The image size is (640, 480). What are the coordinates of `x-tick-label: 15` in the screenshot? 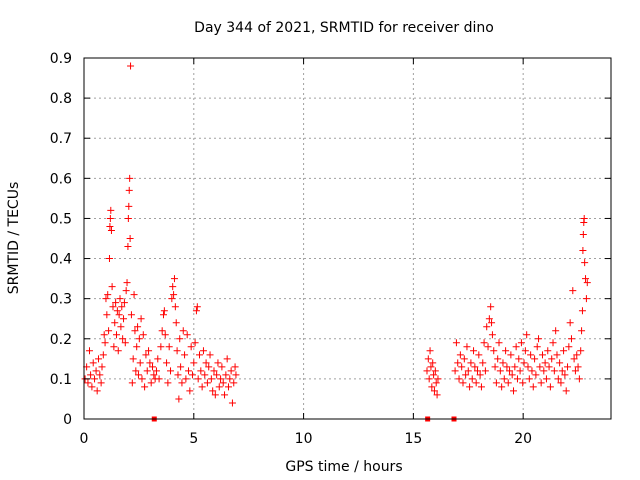 It's located at (413, 439).